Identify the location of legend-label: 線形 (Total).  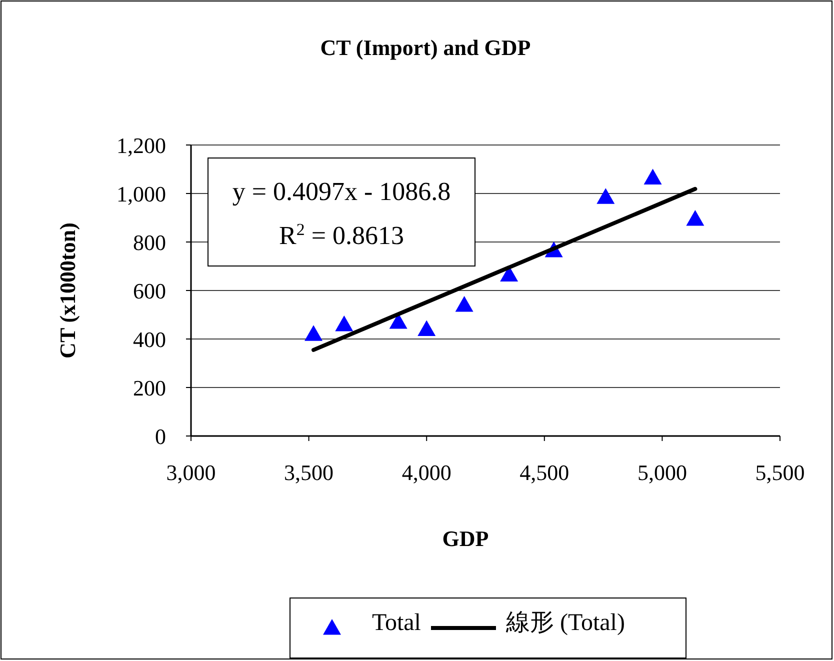
(564, 623).